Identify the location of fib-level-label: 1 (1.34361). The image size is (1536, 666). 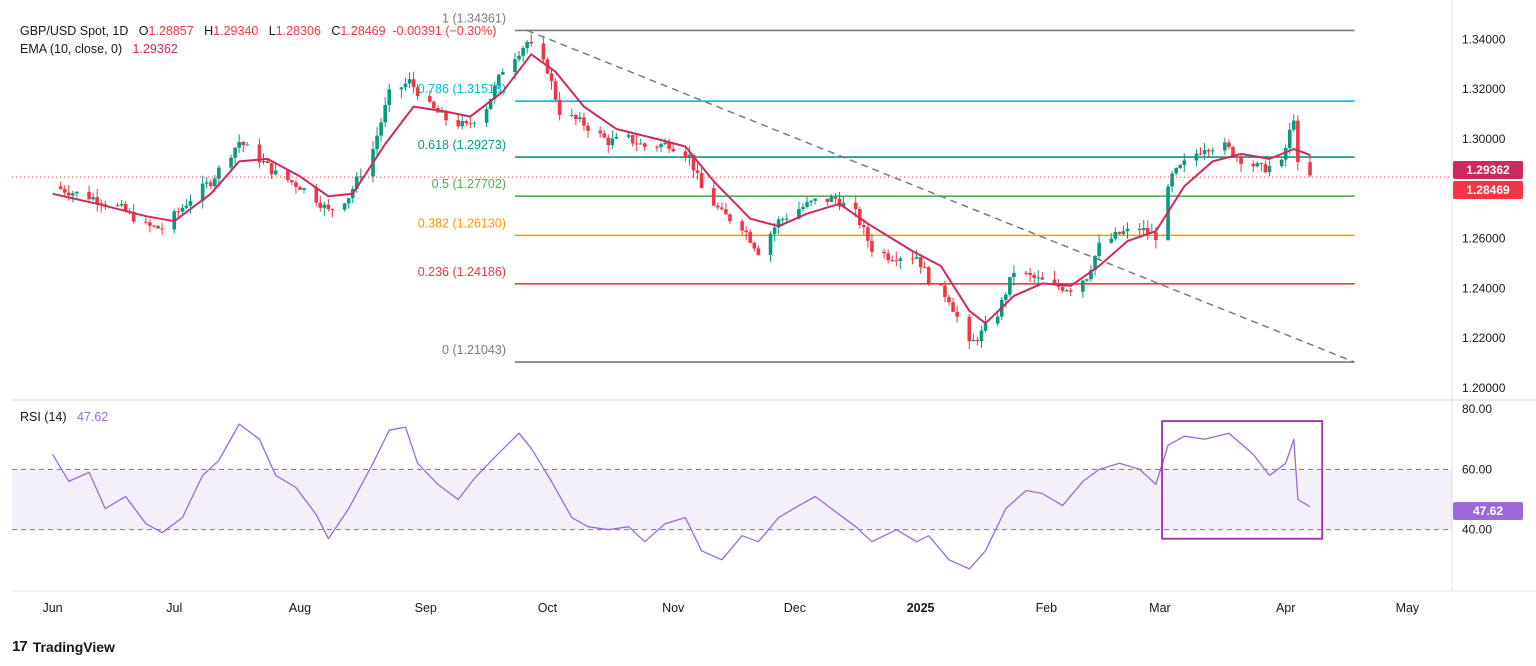
(474, 18).